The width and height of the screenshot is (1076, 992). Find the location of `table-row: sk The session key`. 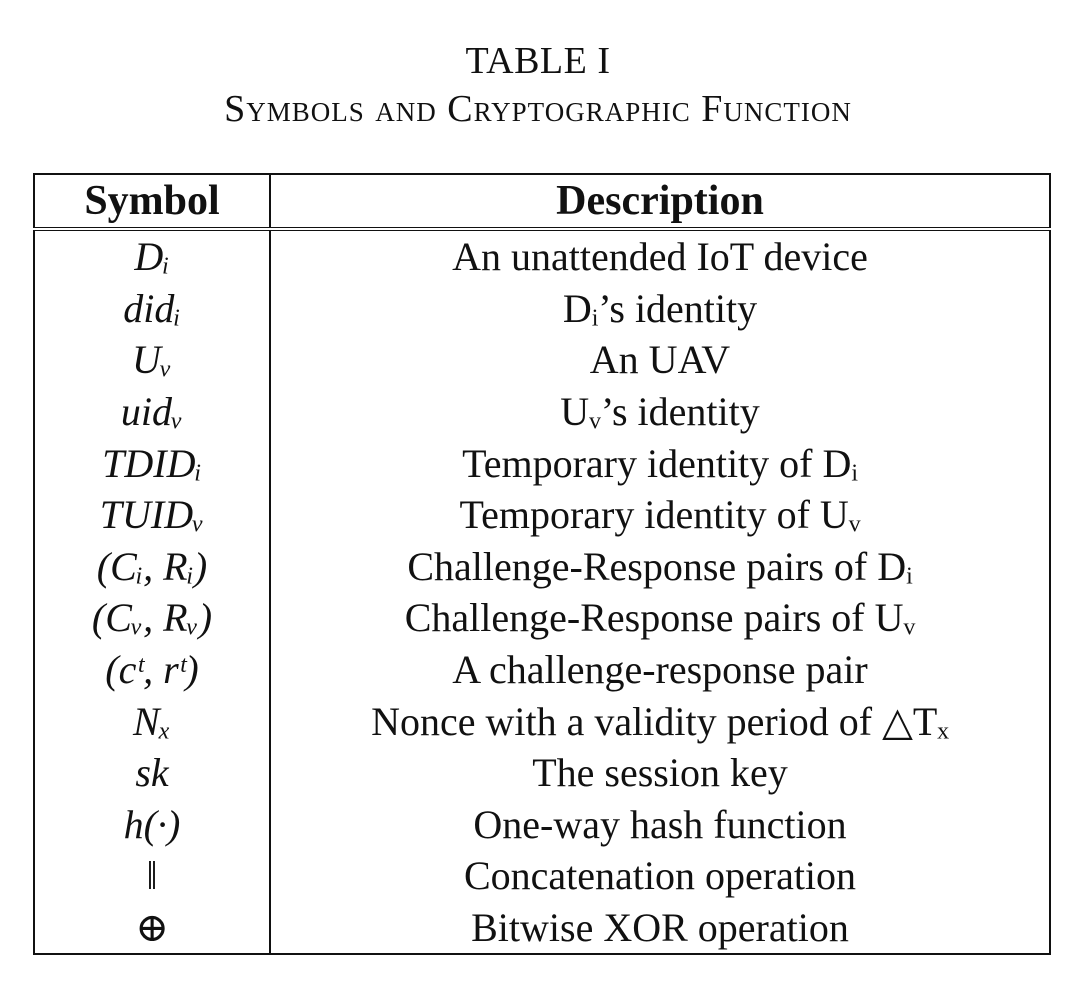

table-row: sk The session key is located at coordinates (542, 772).